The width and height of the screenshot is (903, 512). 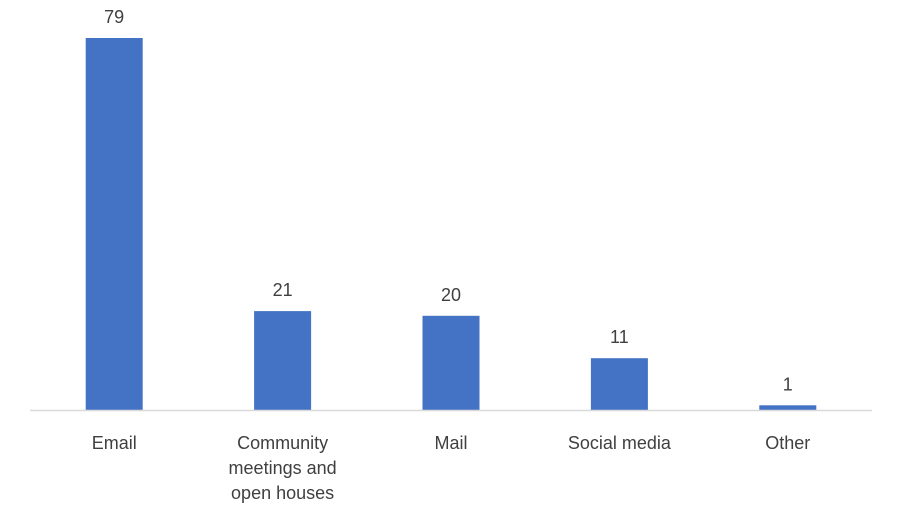 What do you see at coordinates (451, 362) in the screenshot?
I see `bar-mail` at bounding box center [451, 362].